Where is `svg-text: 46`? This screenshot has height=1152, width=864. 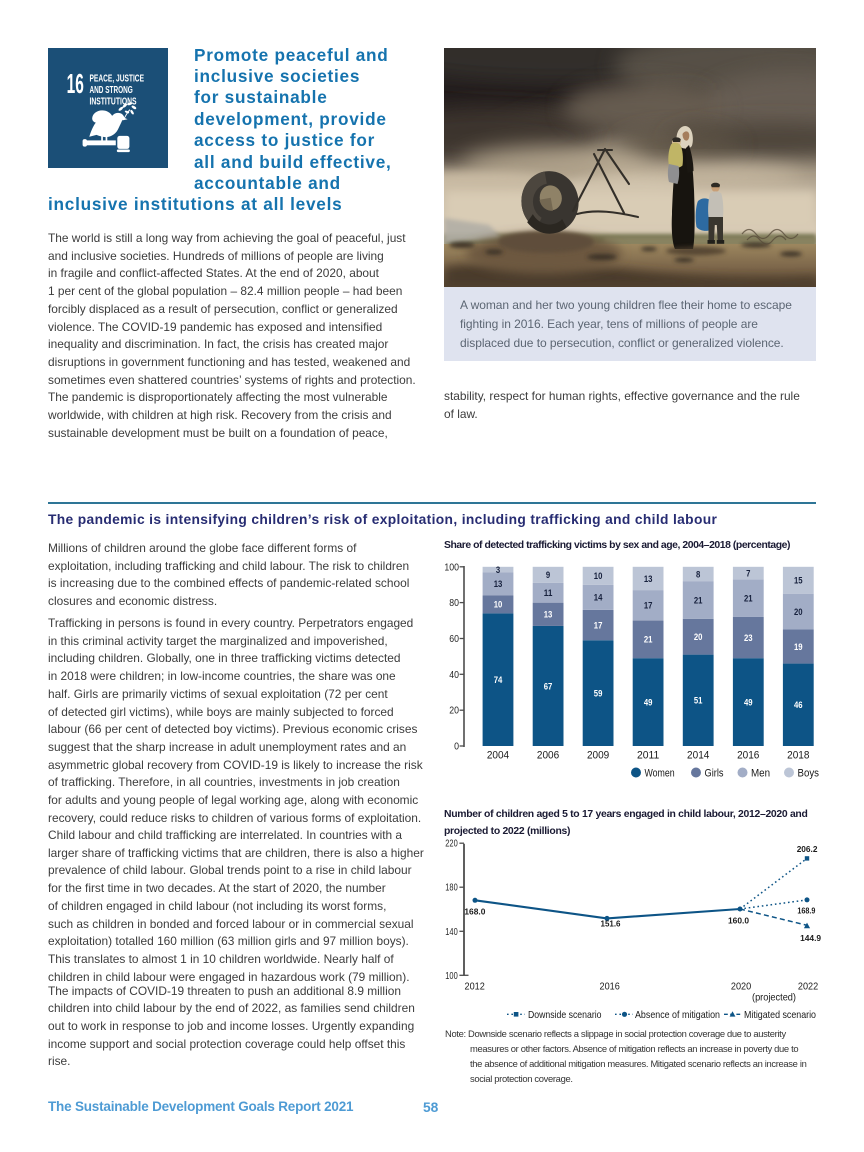
svg-text: 46 is located at coordinates (798, 705).